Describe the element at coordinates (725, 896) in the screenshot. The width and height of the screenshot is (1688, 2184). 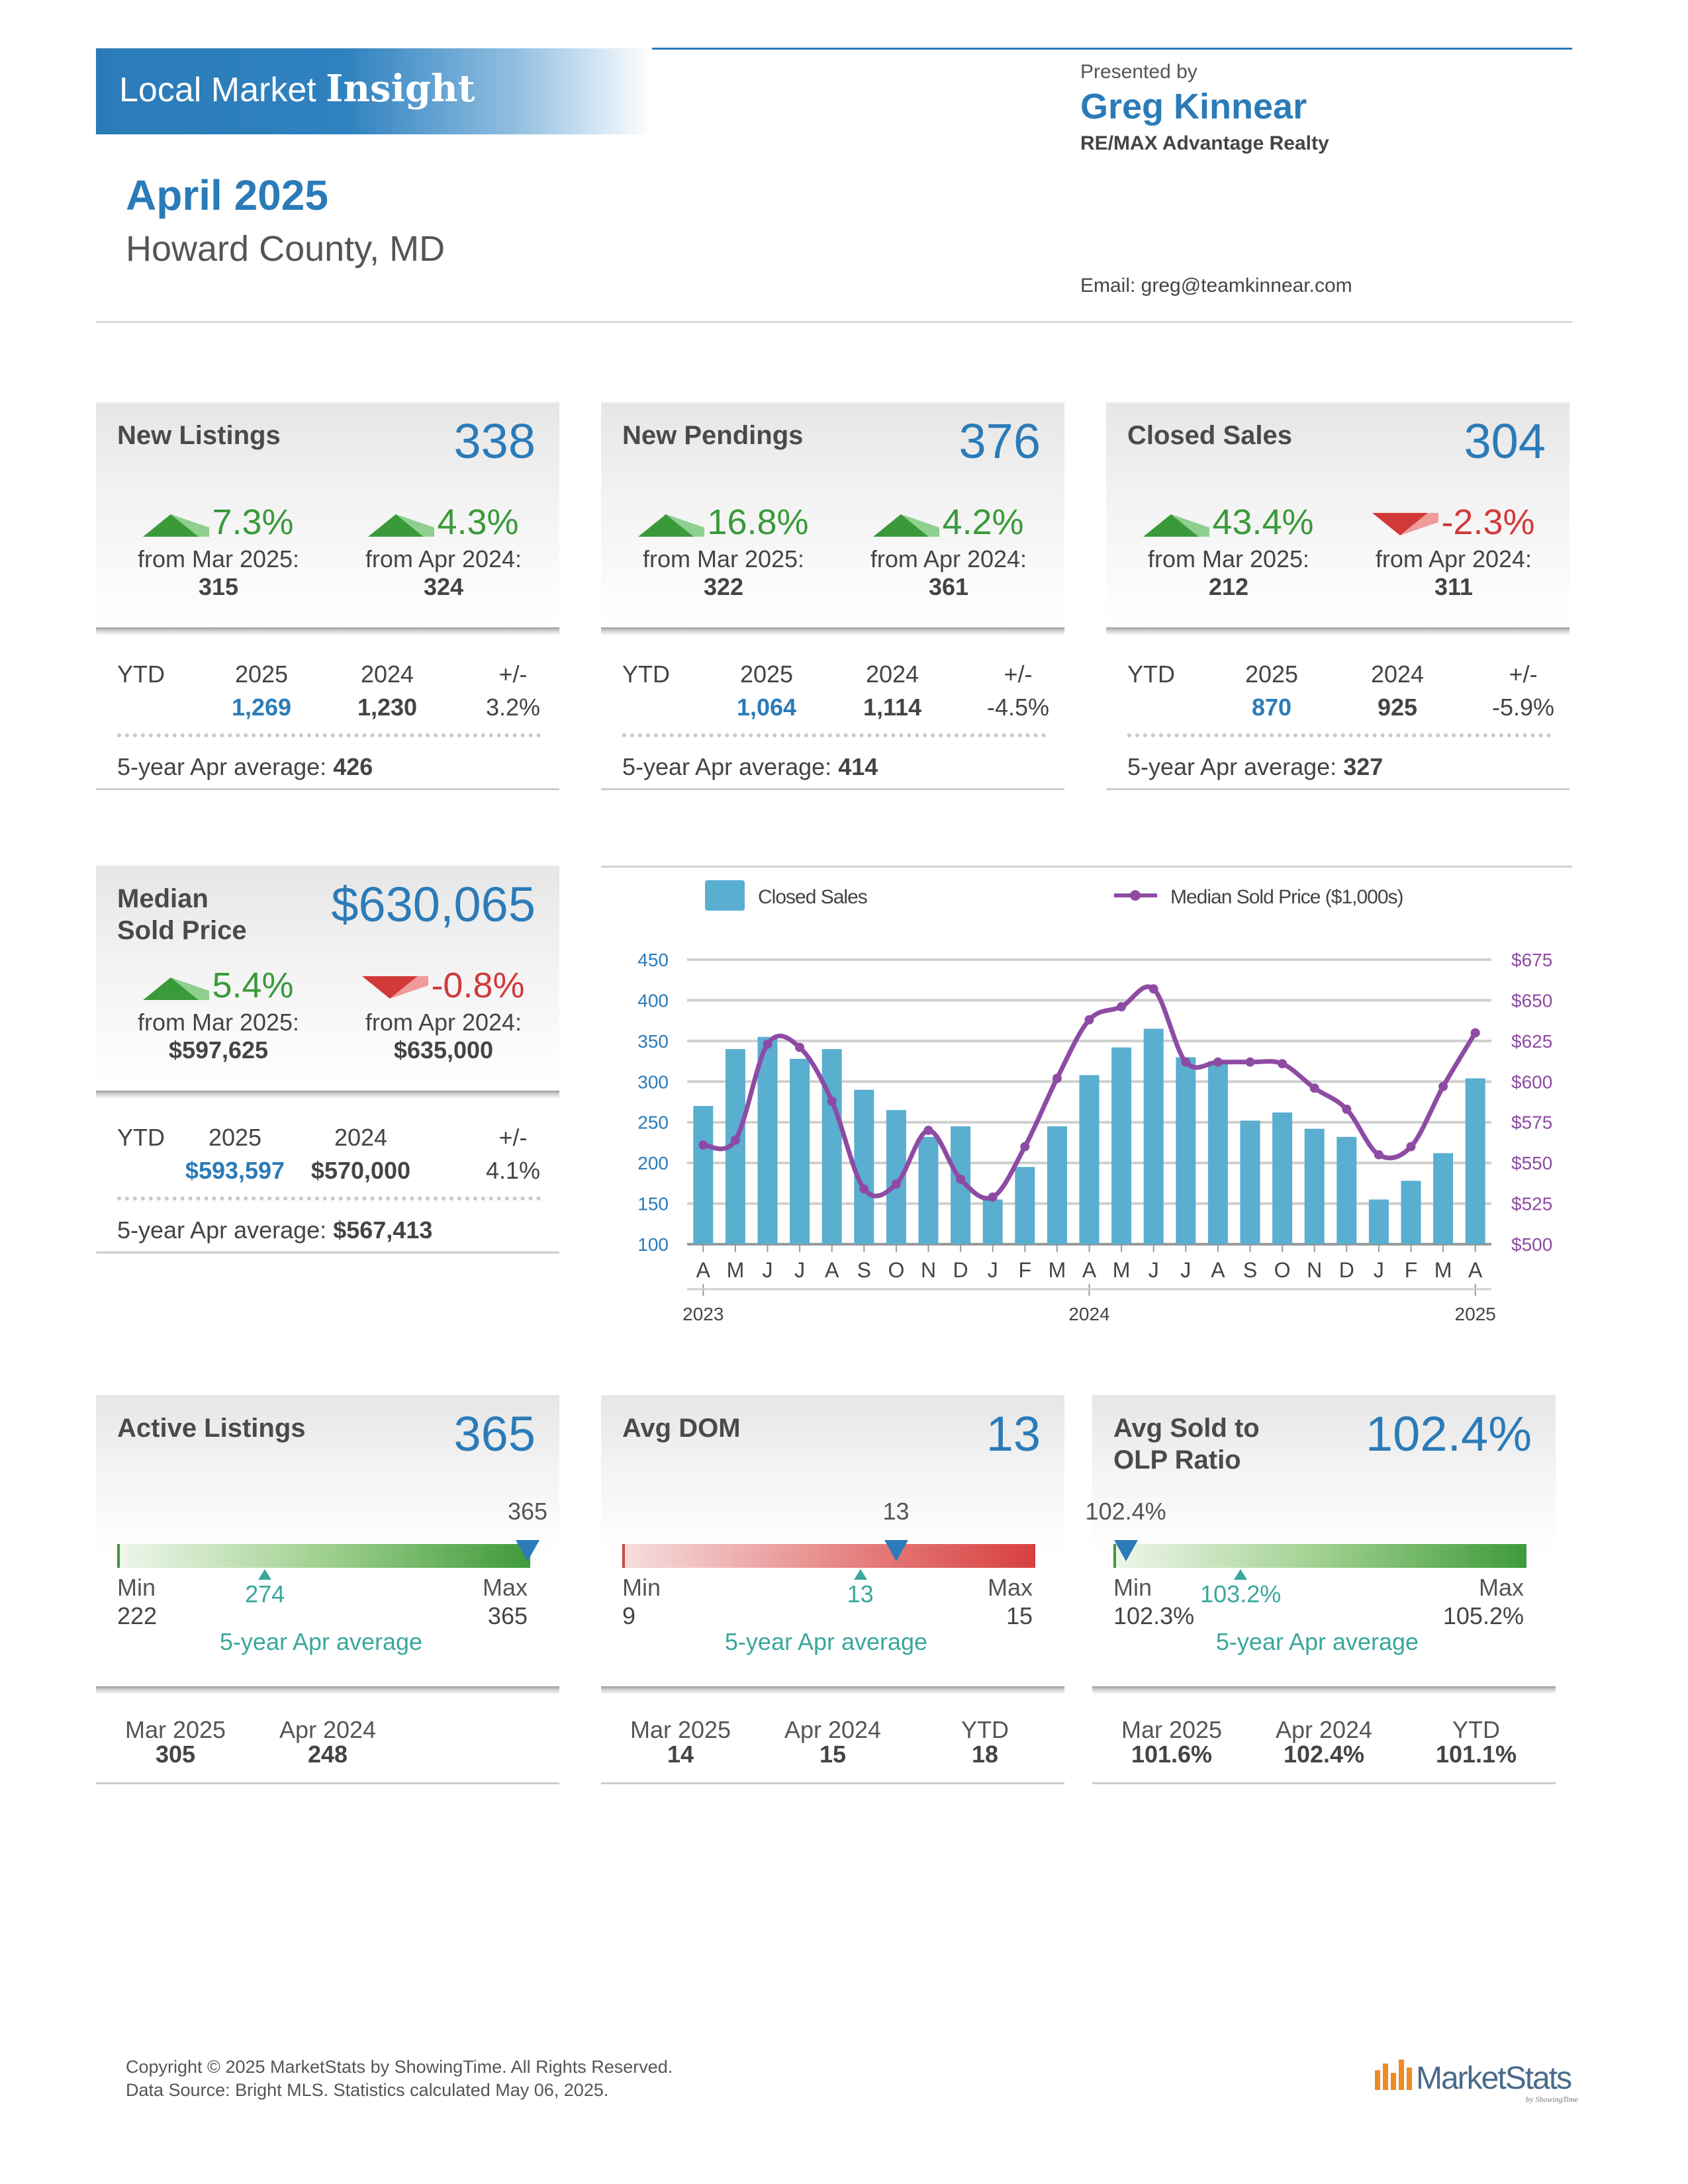
I see `legend-swatch-closed-sales` at that location.